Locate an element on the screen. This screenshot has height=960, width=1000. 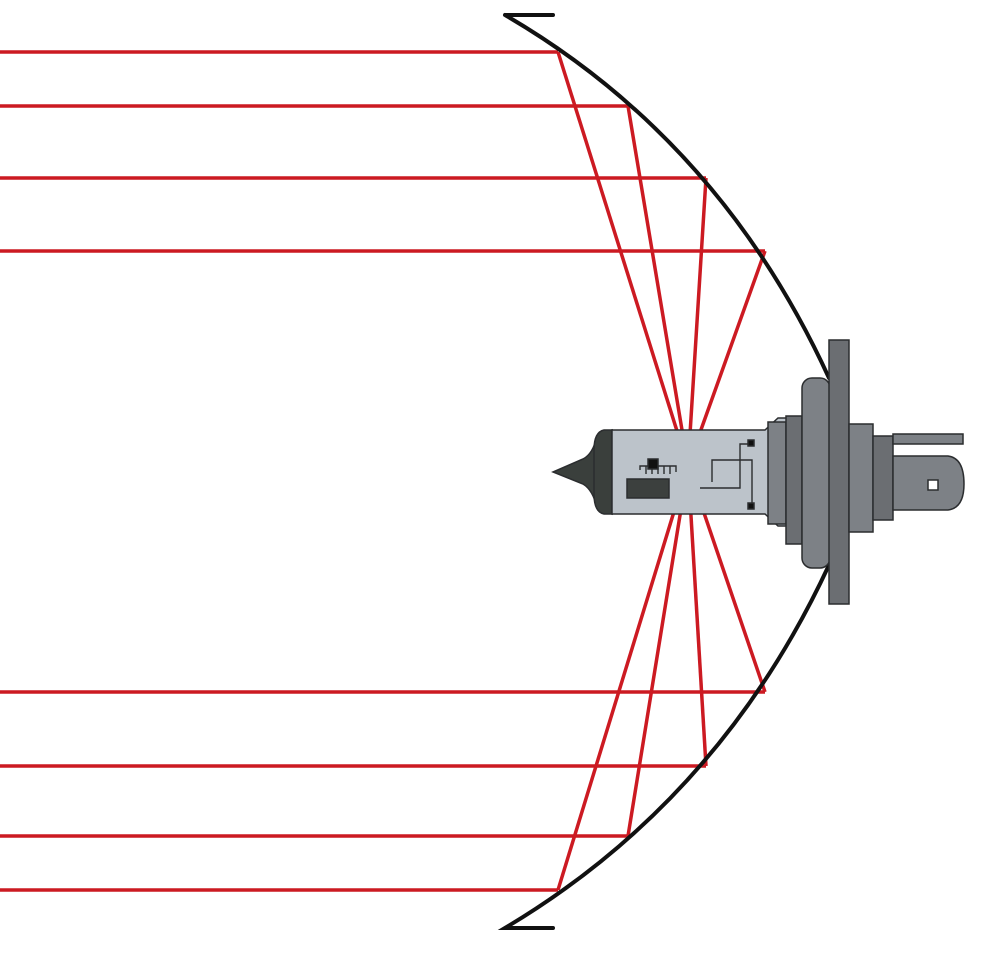
connector-tab is located at coordinates (928, 439).